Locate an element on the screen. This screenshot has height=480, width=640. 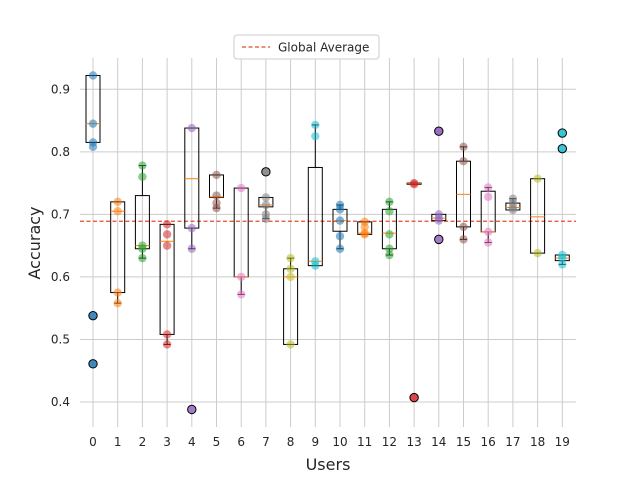
y-tick-label: 0.6 is located at coordinates (60, 277).